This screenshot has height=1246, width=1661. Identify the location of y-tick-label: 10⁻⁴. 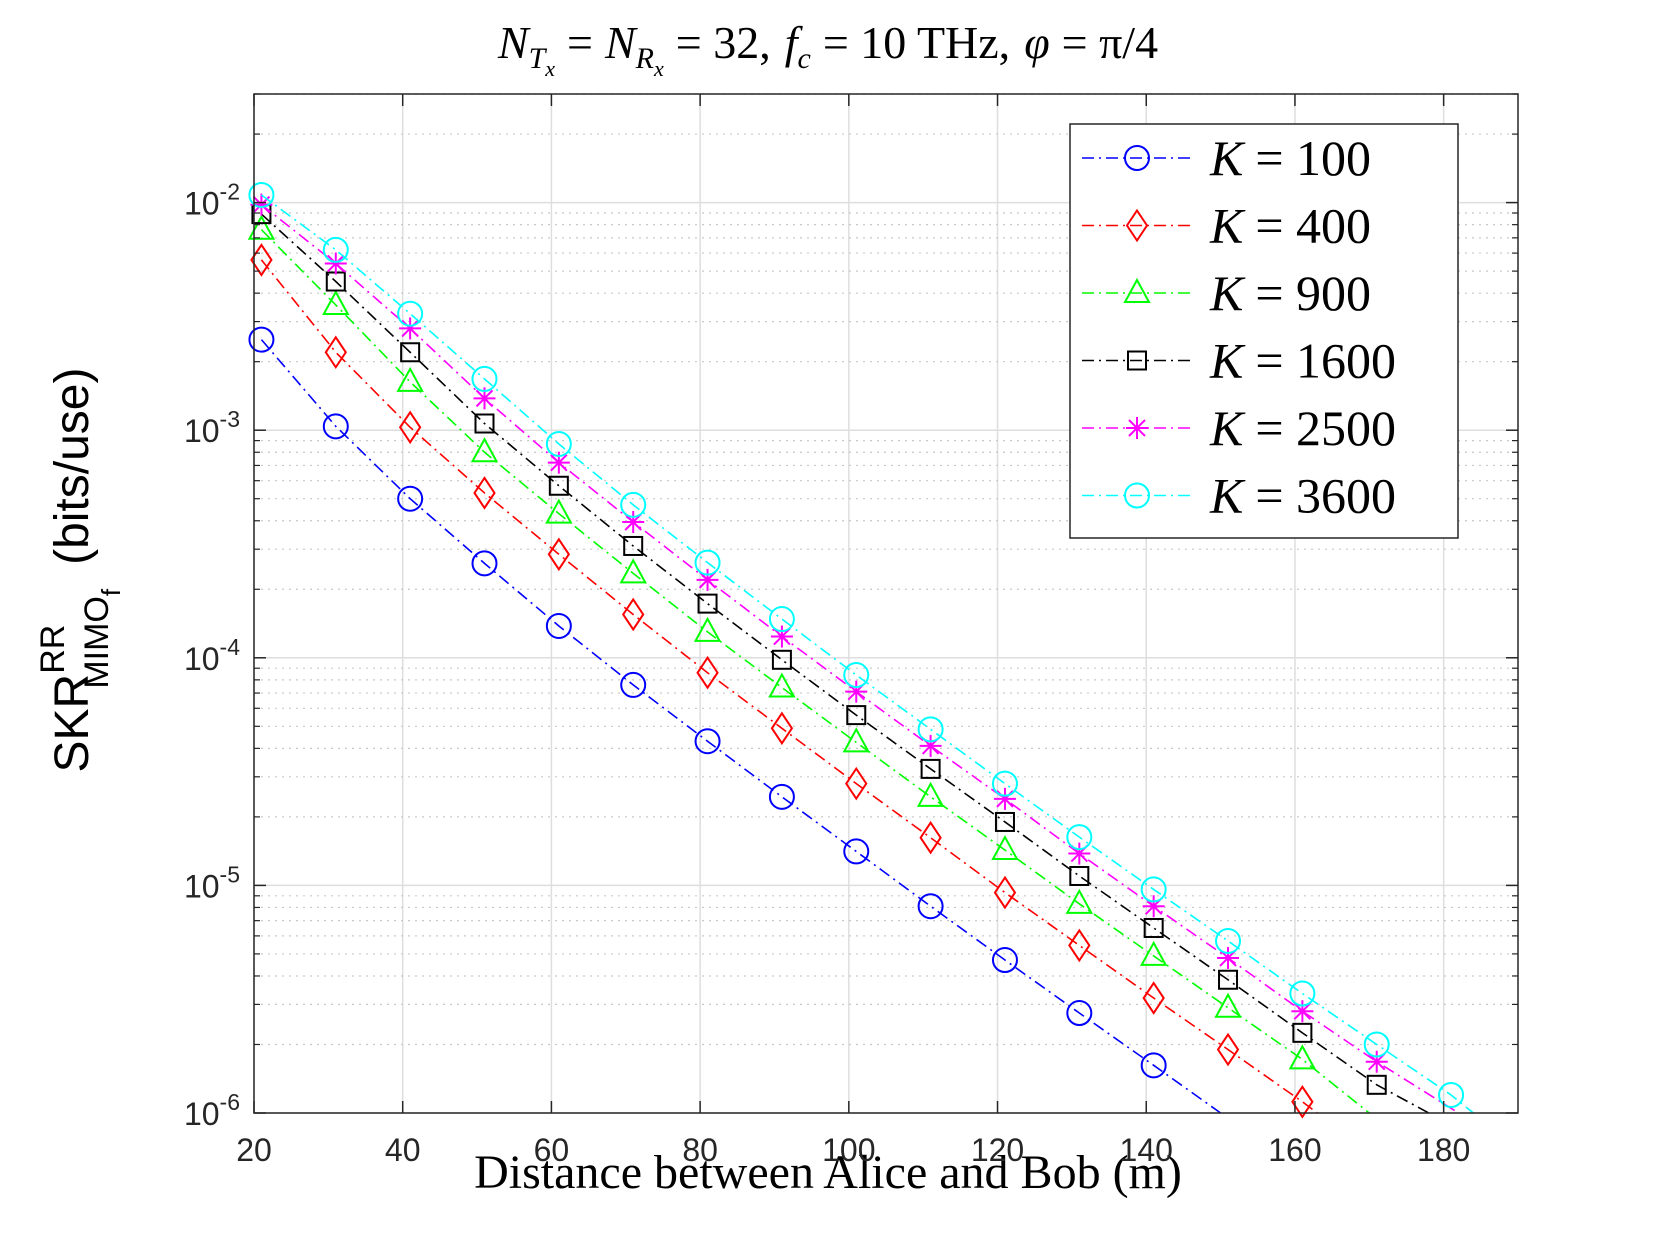
(212, 655).